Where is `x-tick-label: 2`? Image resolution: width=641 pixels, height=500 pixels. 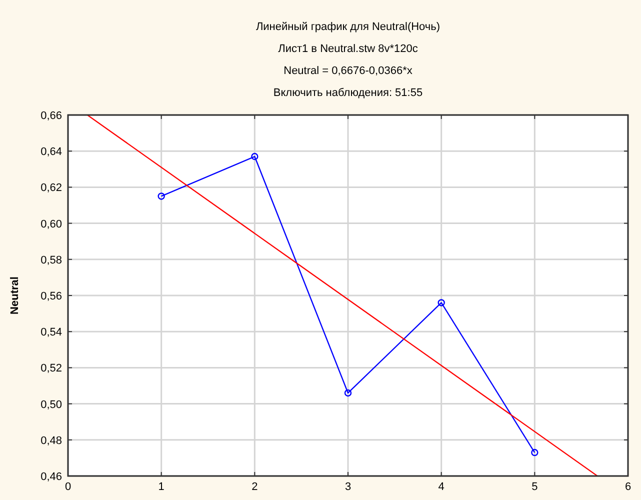 x-tick-label: 2 is located at coordinates (255, 487).